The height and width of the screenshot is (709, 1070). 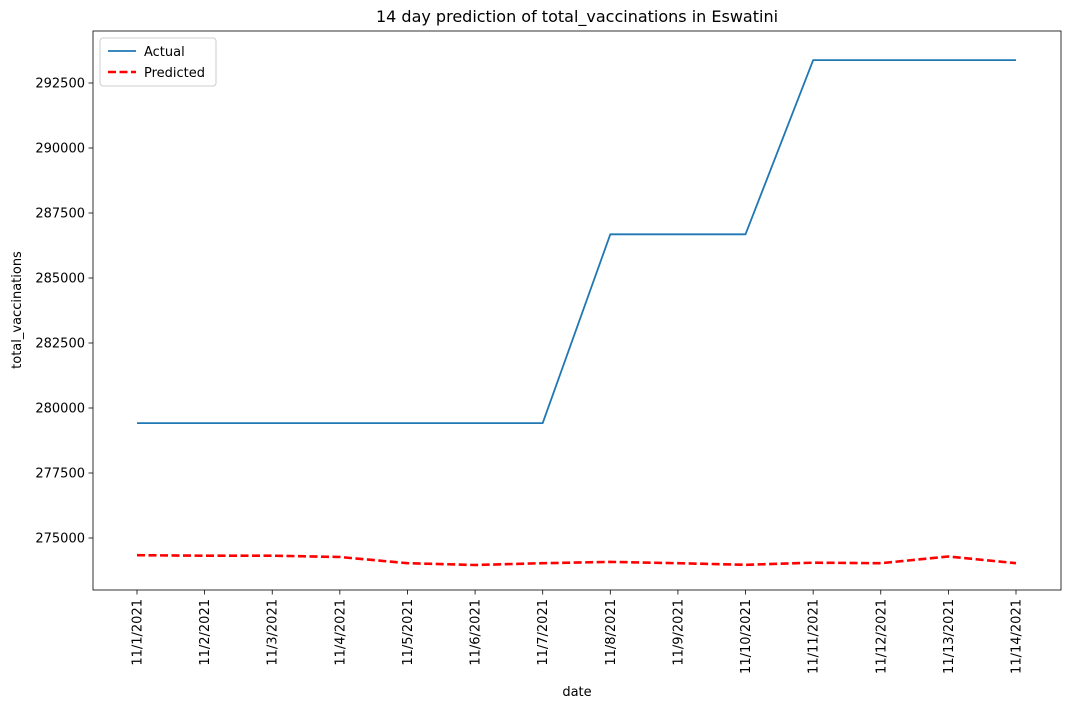 What do you see at coordinates (340, 632) in the screenshot?
I see `x-tick-label: 11/4/2021` at bounding box center [340, 632].